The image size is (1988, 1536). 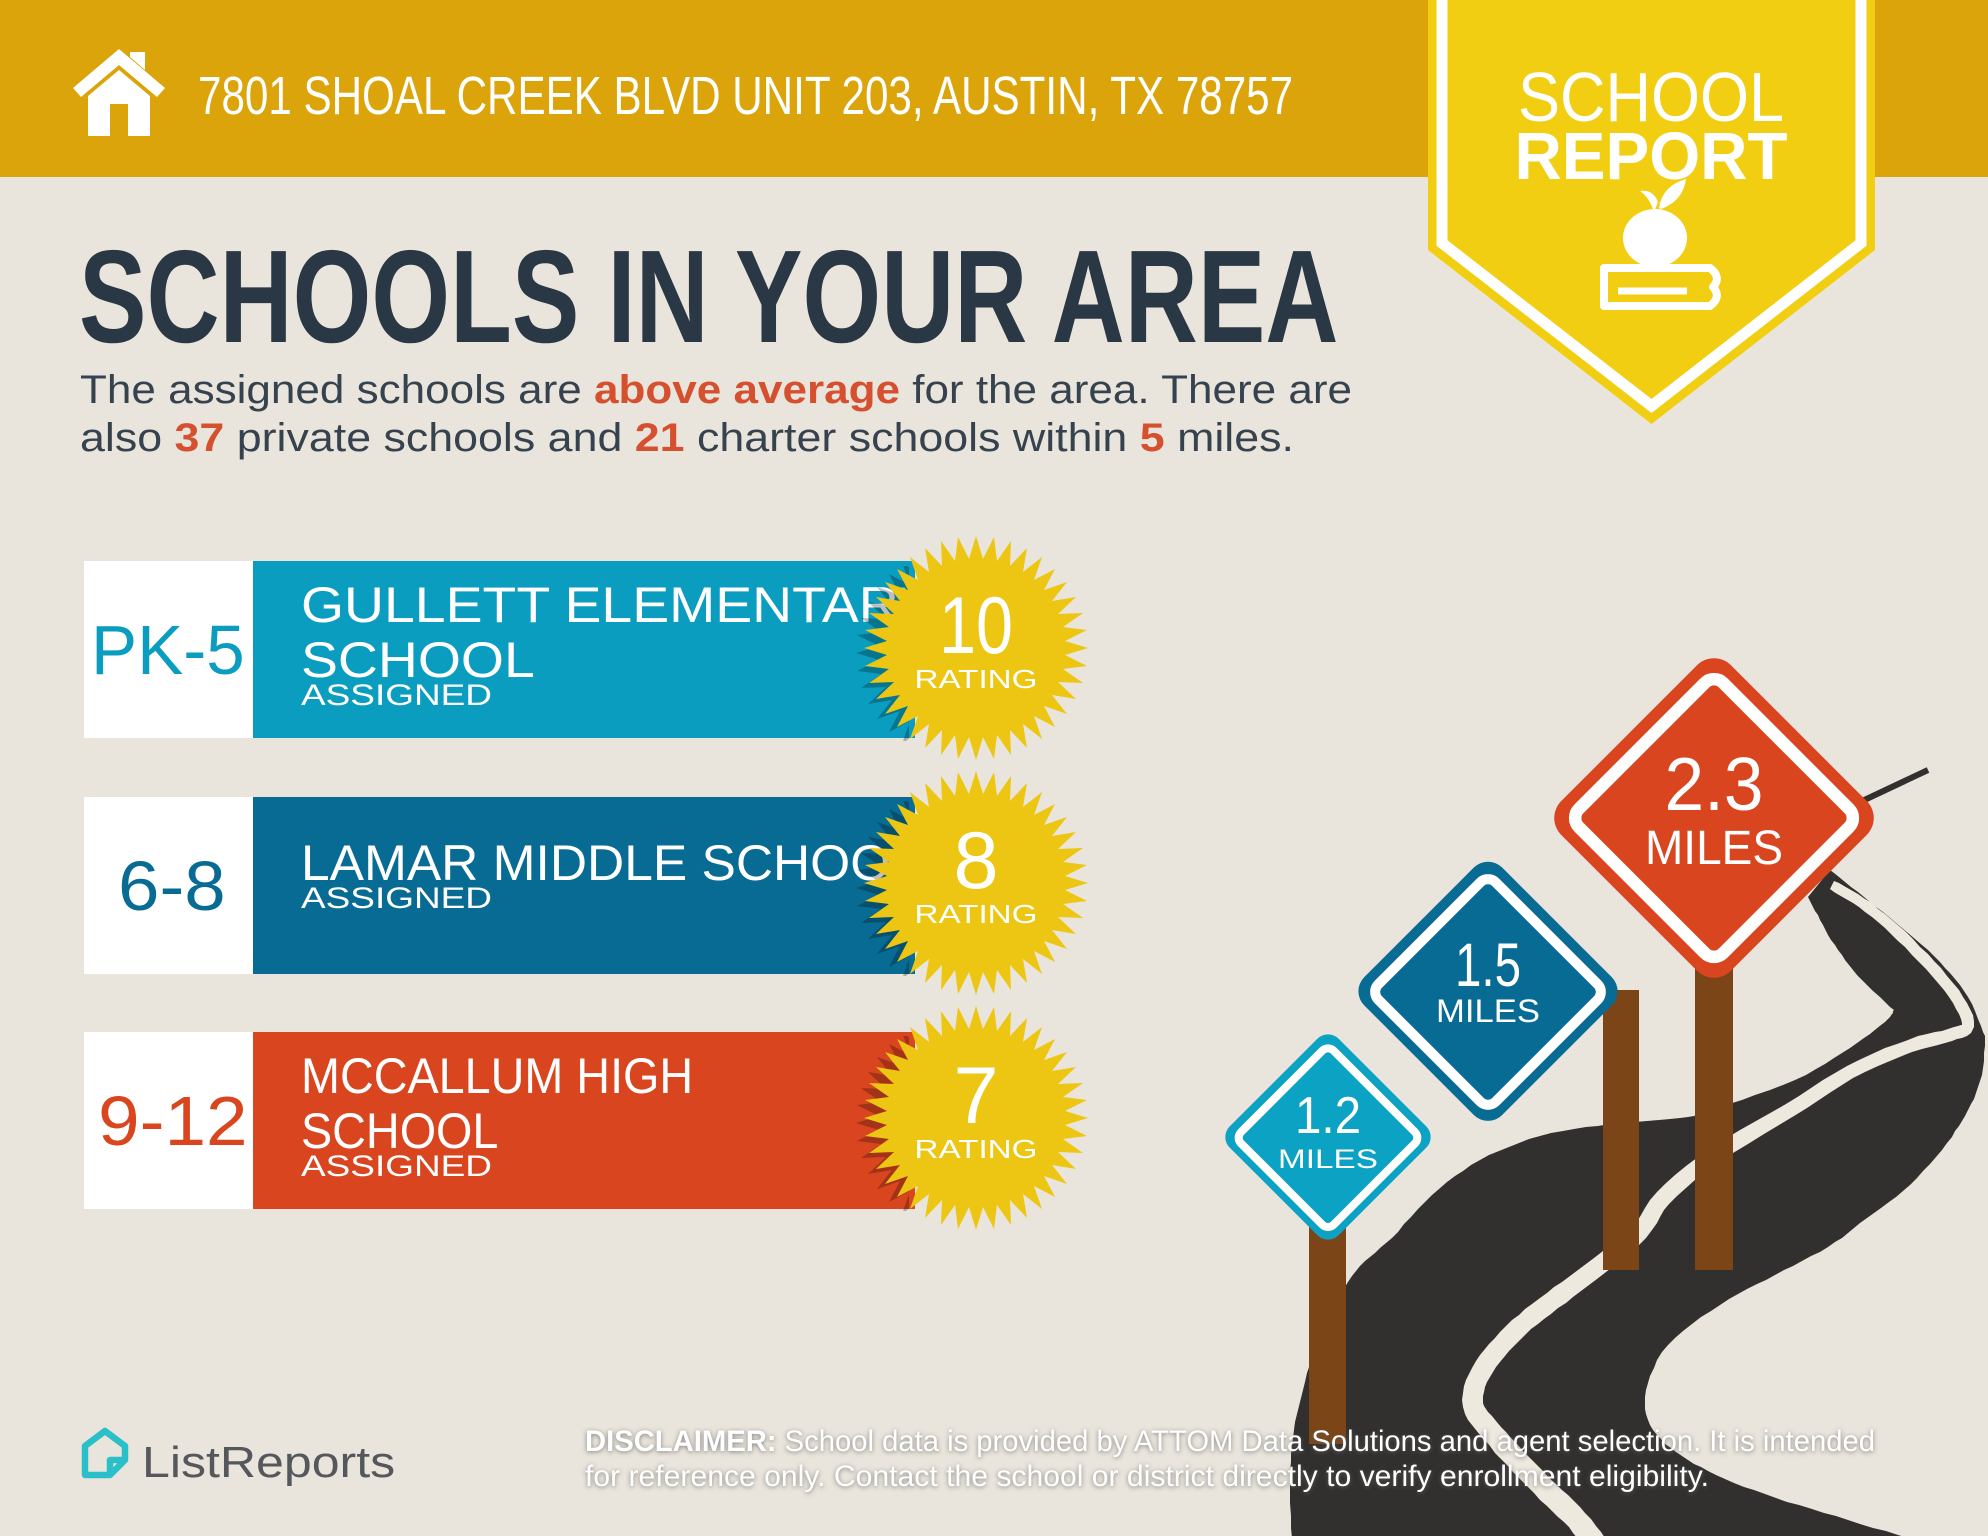 I want to click on svg-text: 10, so click(x=976, y=626).